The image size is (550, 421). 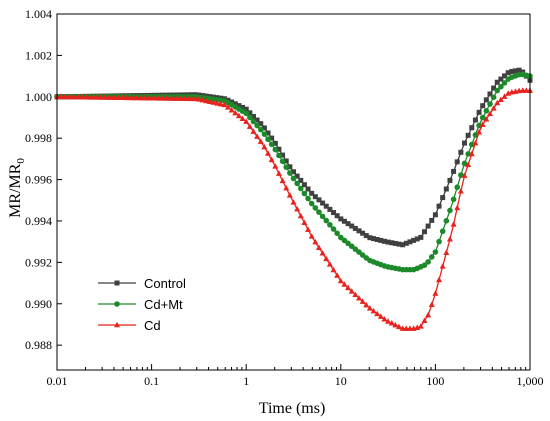 I want to click on x-axis-ticks: 0.01 0.1 1 10 100 1,000, so click(x=295, y=376).